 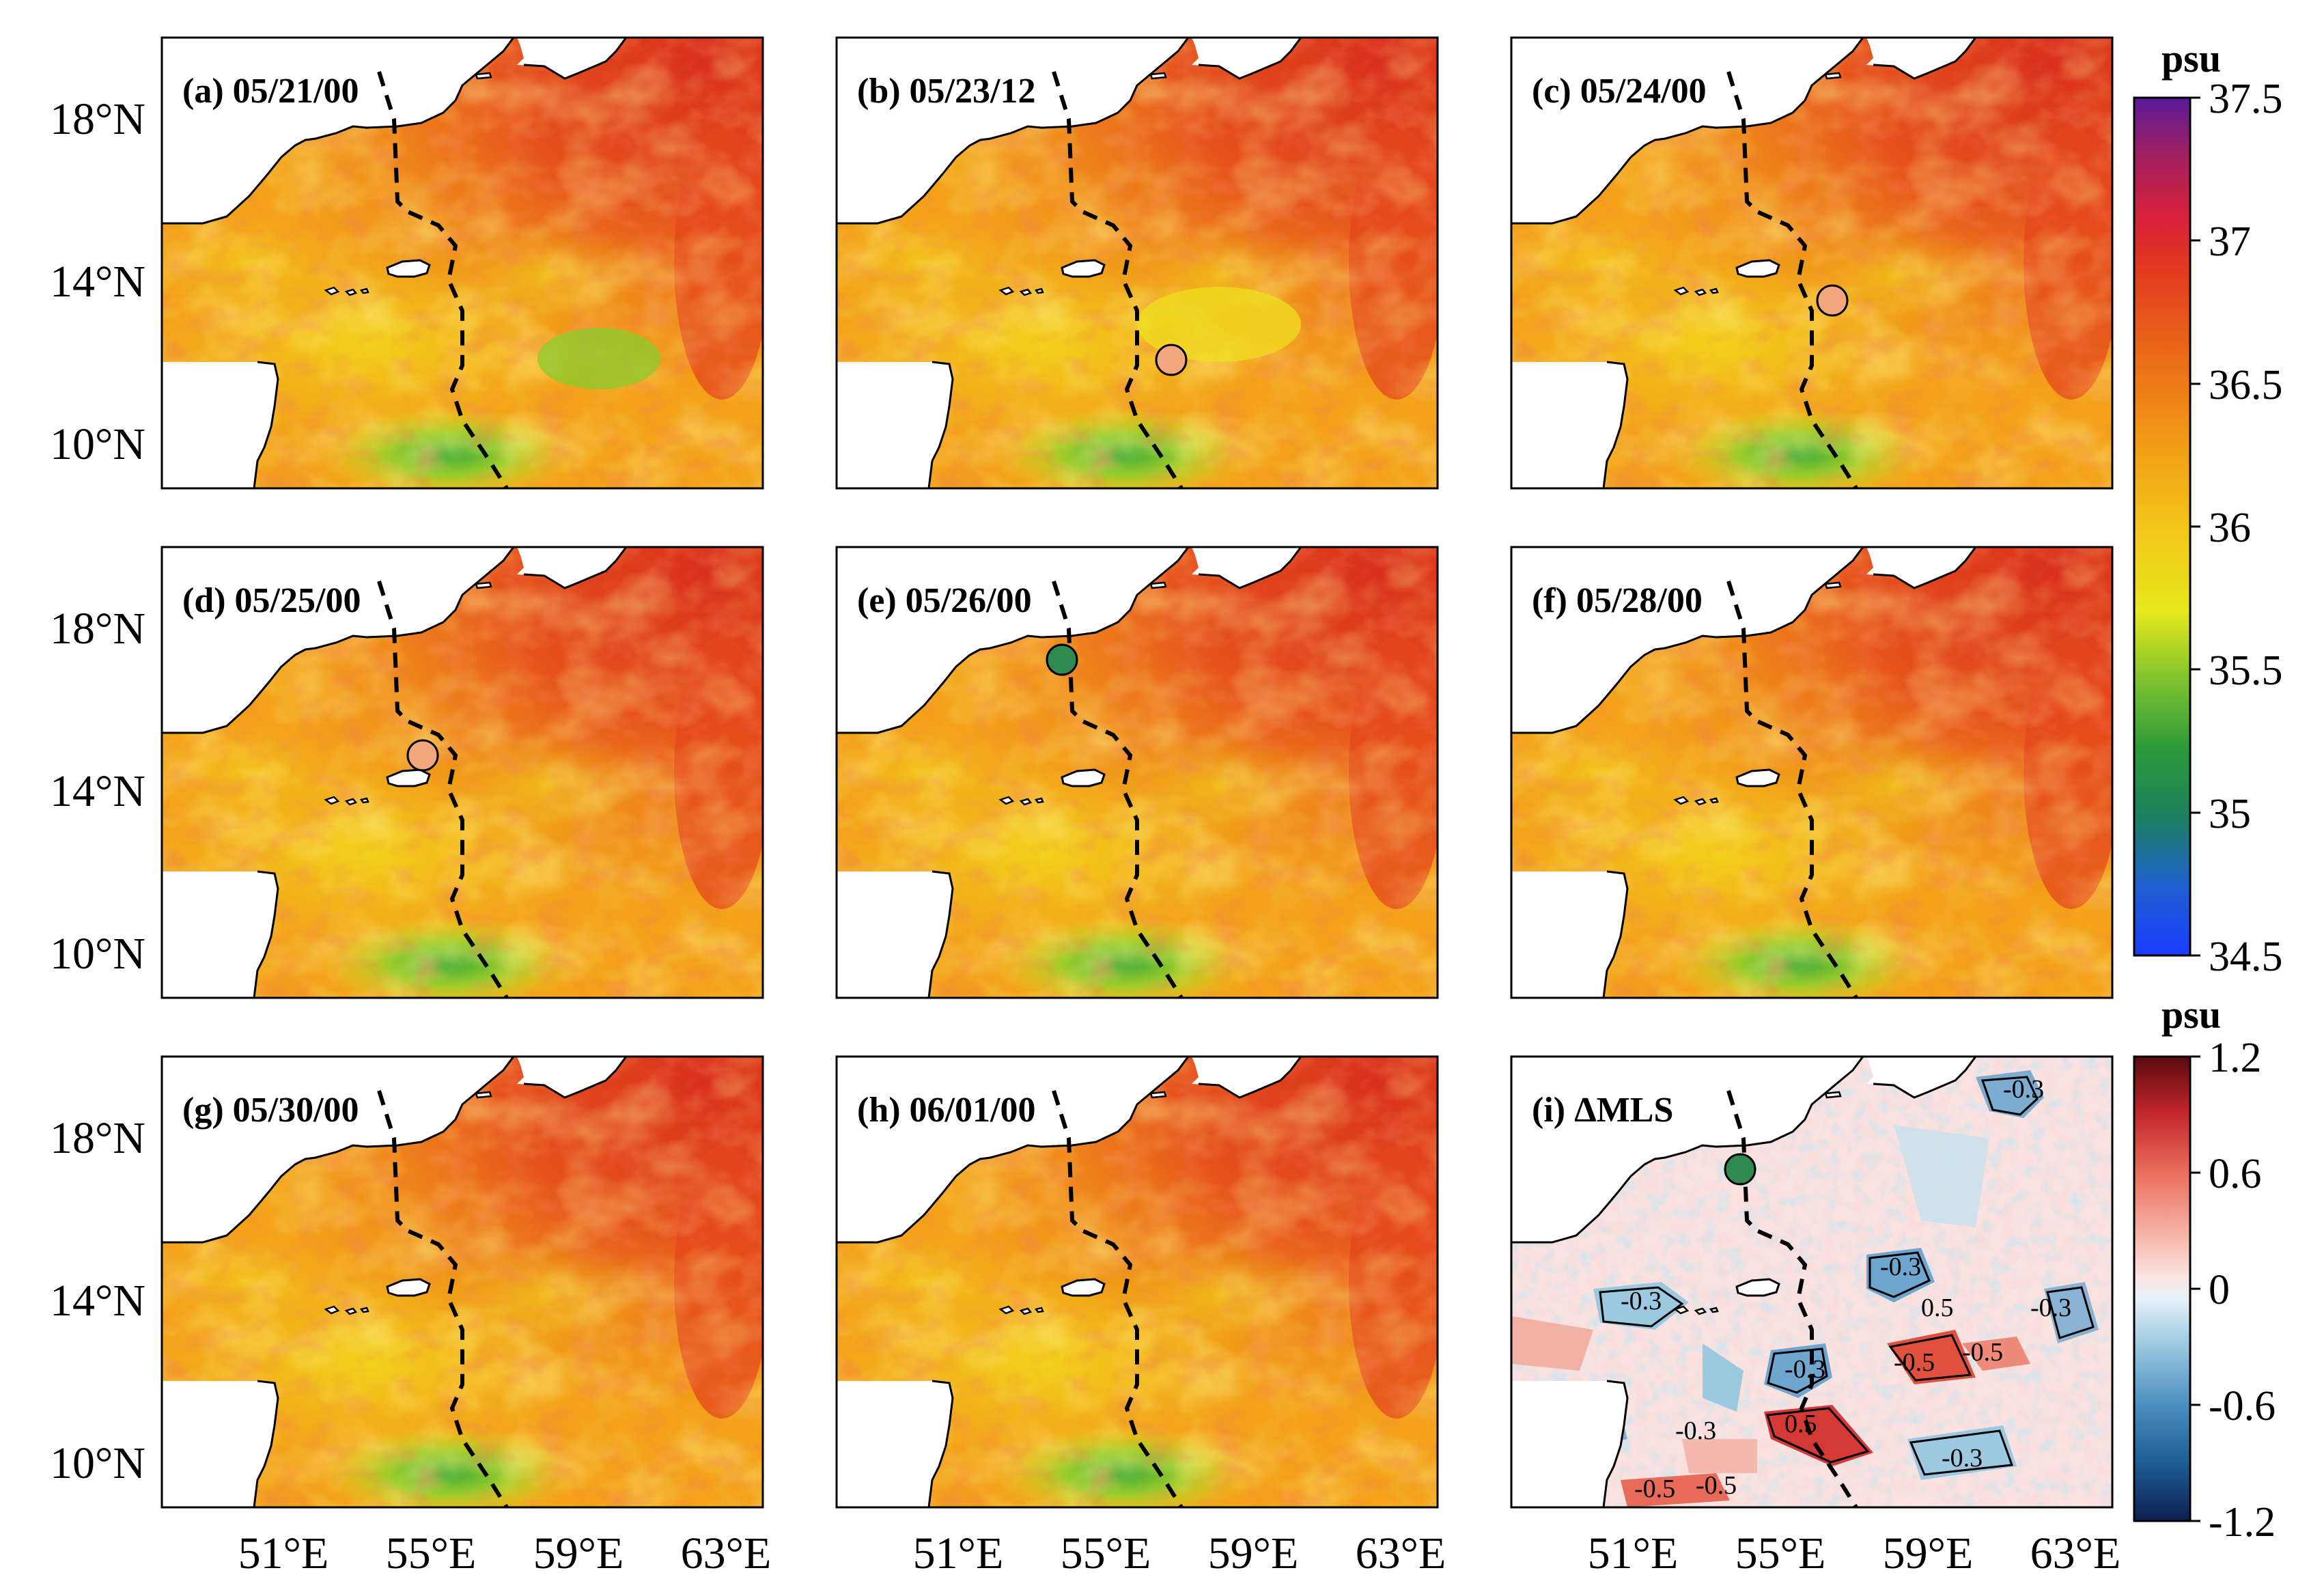 I want to click on colorbar-tick-label: 0, so click(x=2219, y=1290).